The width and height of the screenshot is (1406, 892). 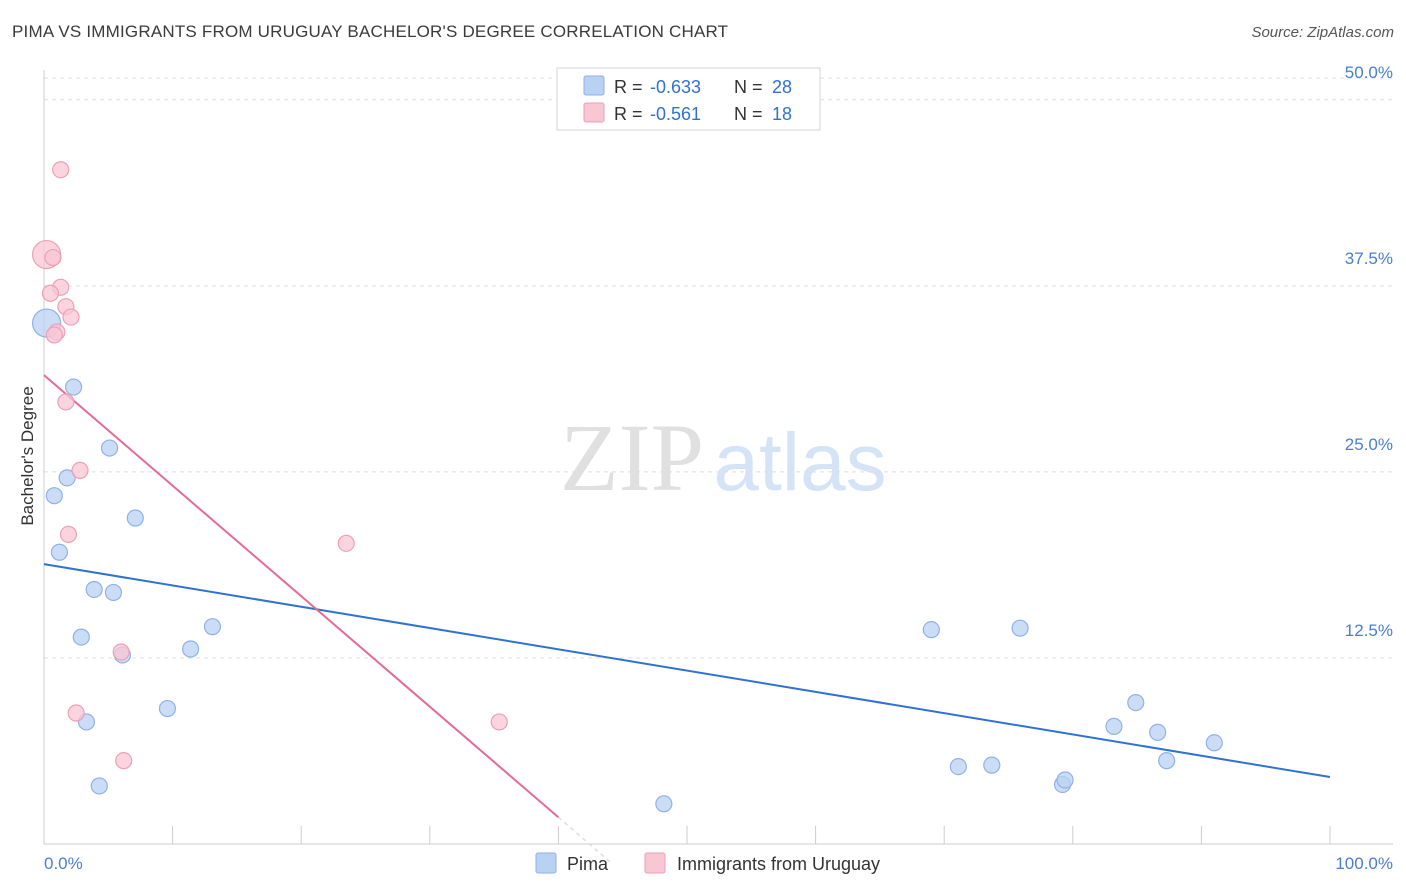 I want to click on legend-r-value-pima: -0.633, so click(x=675, y=87).